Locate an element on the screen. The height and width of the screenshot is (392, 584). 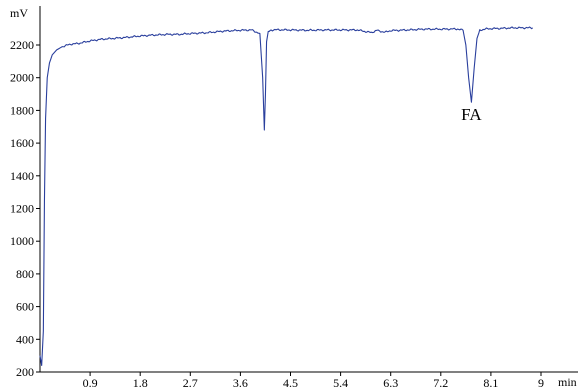
y-tick-label: 1400 is located at coordinates (22, 176).